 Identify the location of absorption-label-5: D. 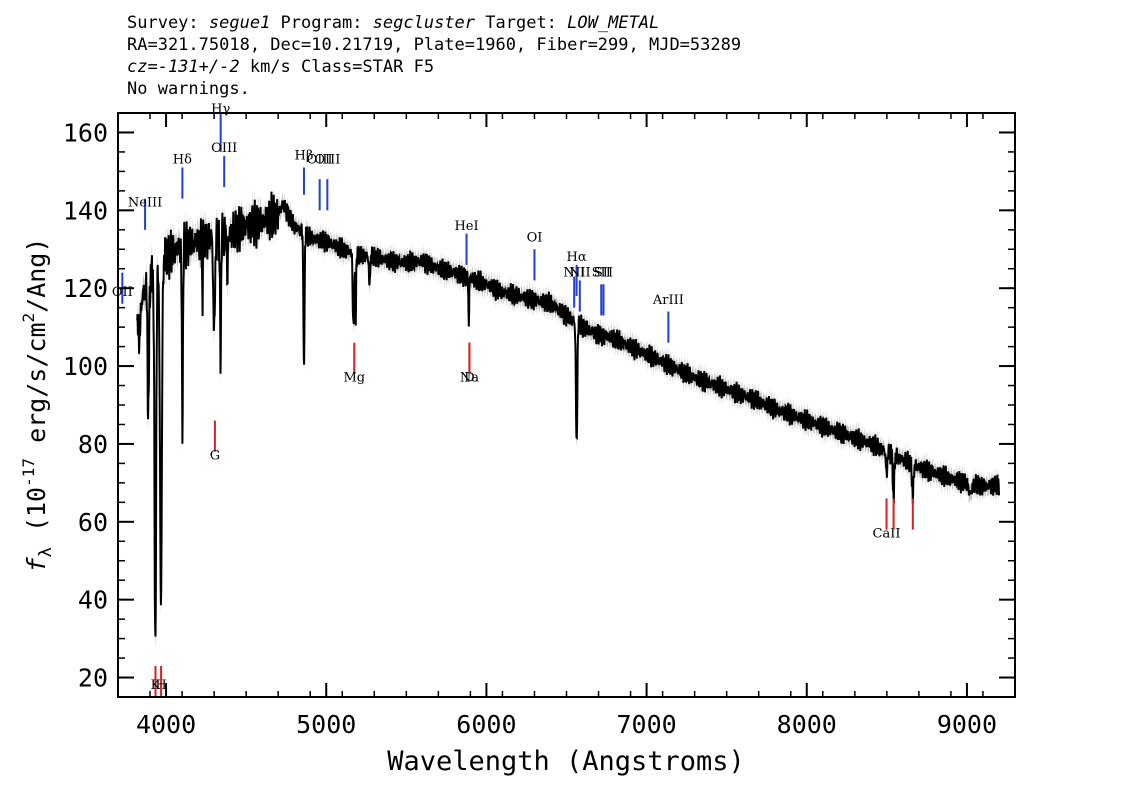
(469, 378).